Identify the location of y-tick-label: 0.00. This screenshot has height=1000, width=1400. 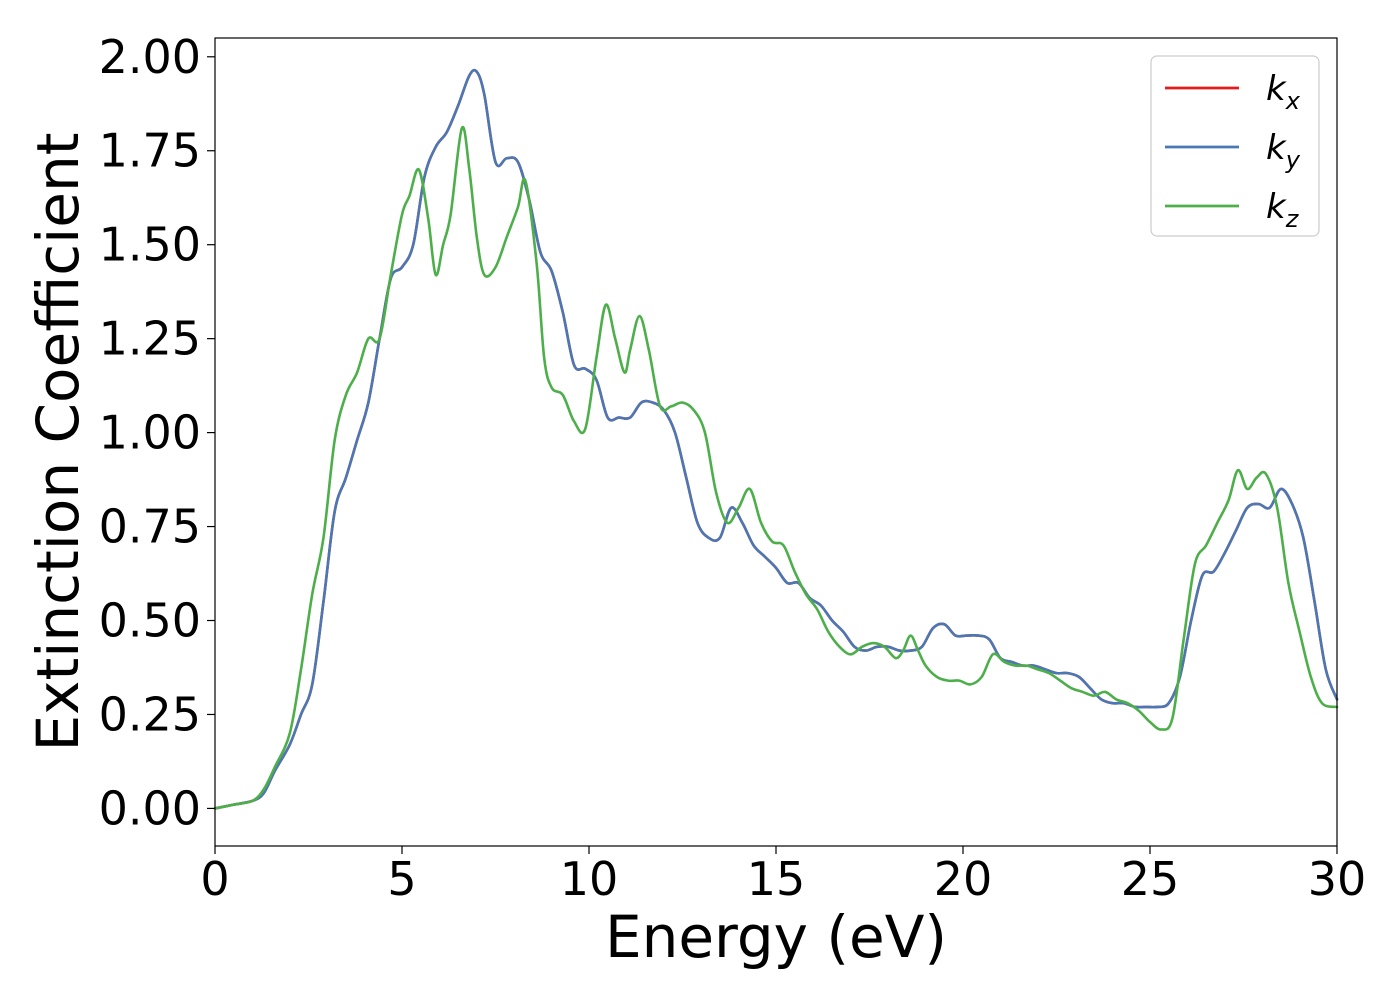
(150, 808).